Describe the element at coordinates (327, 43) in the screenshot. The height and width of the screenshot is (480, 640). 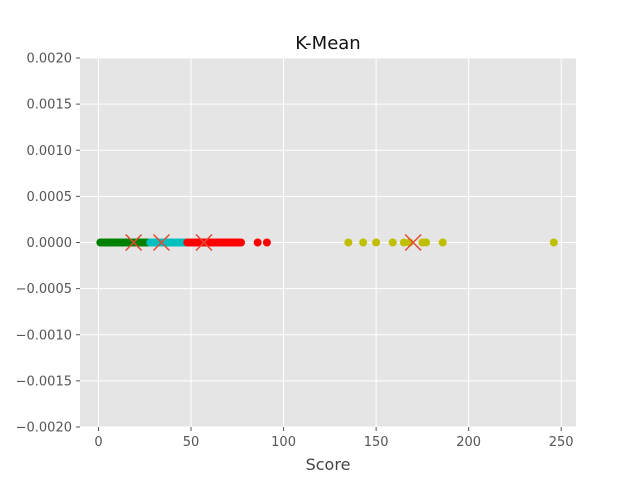
I see `chart-title: K-Mean` at that location.